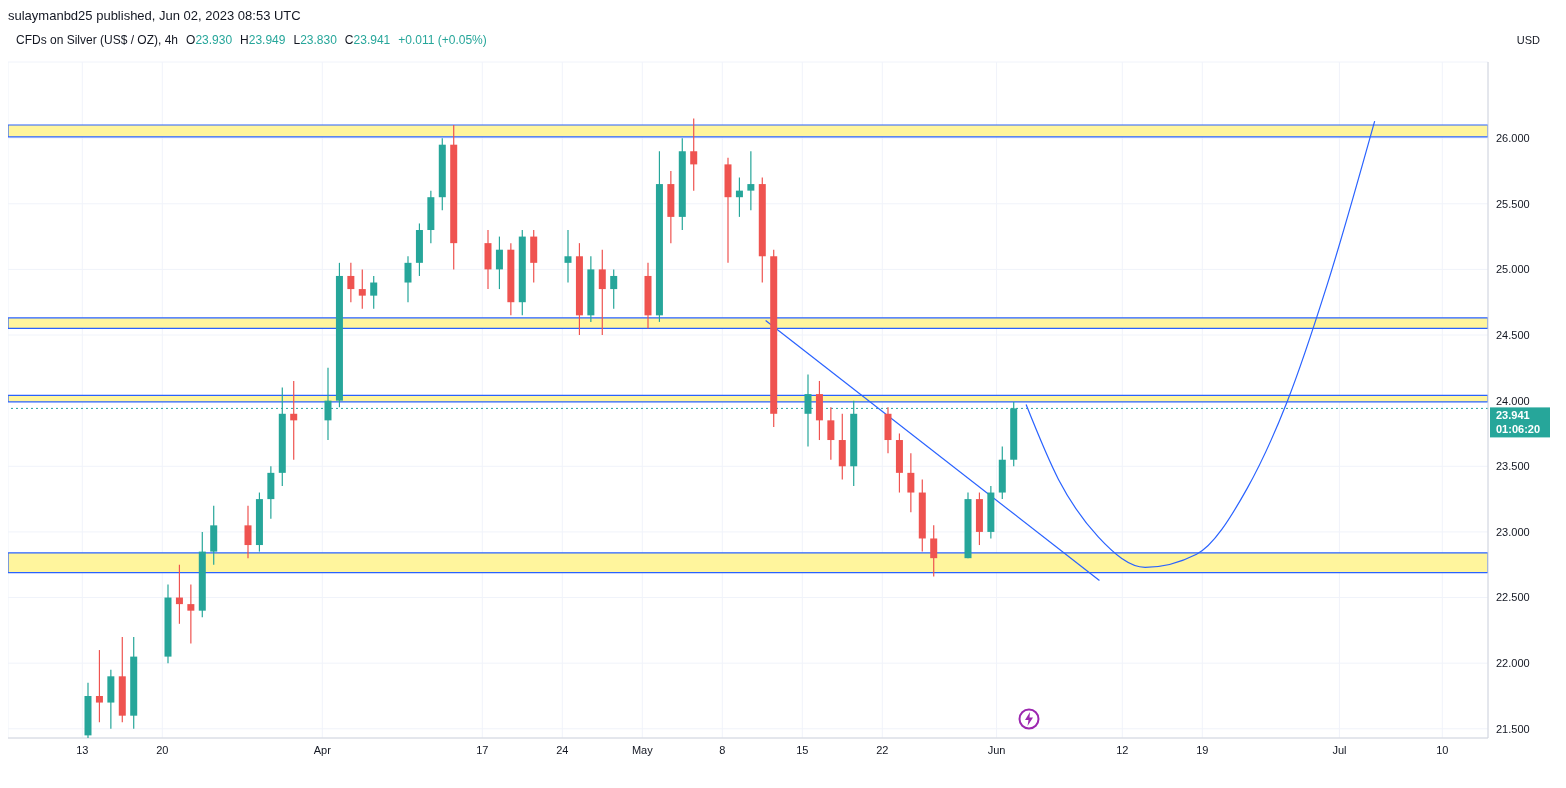 Image resolution: width=1566 pixels, height=788 pixels. What do you see at coordinates (722, 749) in the screenshot?
I see `x-tick-label: 8` at bounding box center [722, 749].